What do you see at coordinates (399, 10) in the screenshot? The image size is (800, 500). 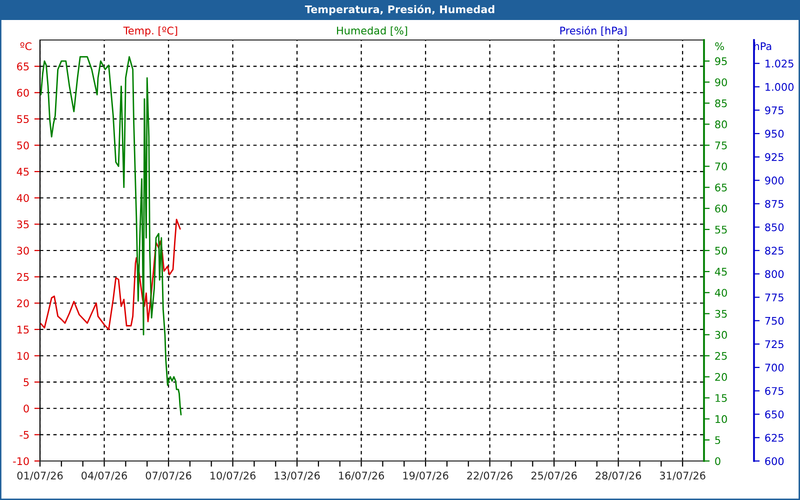 I see `chart-title: Temperatura, Presión, Humedad` at bounding box center [399, 10].